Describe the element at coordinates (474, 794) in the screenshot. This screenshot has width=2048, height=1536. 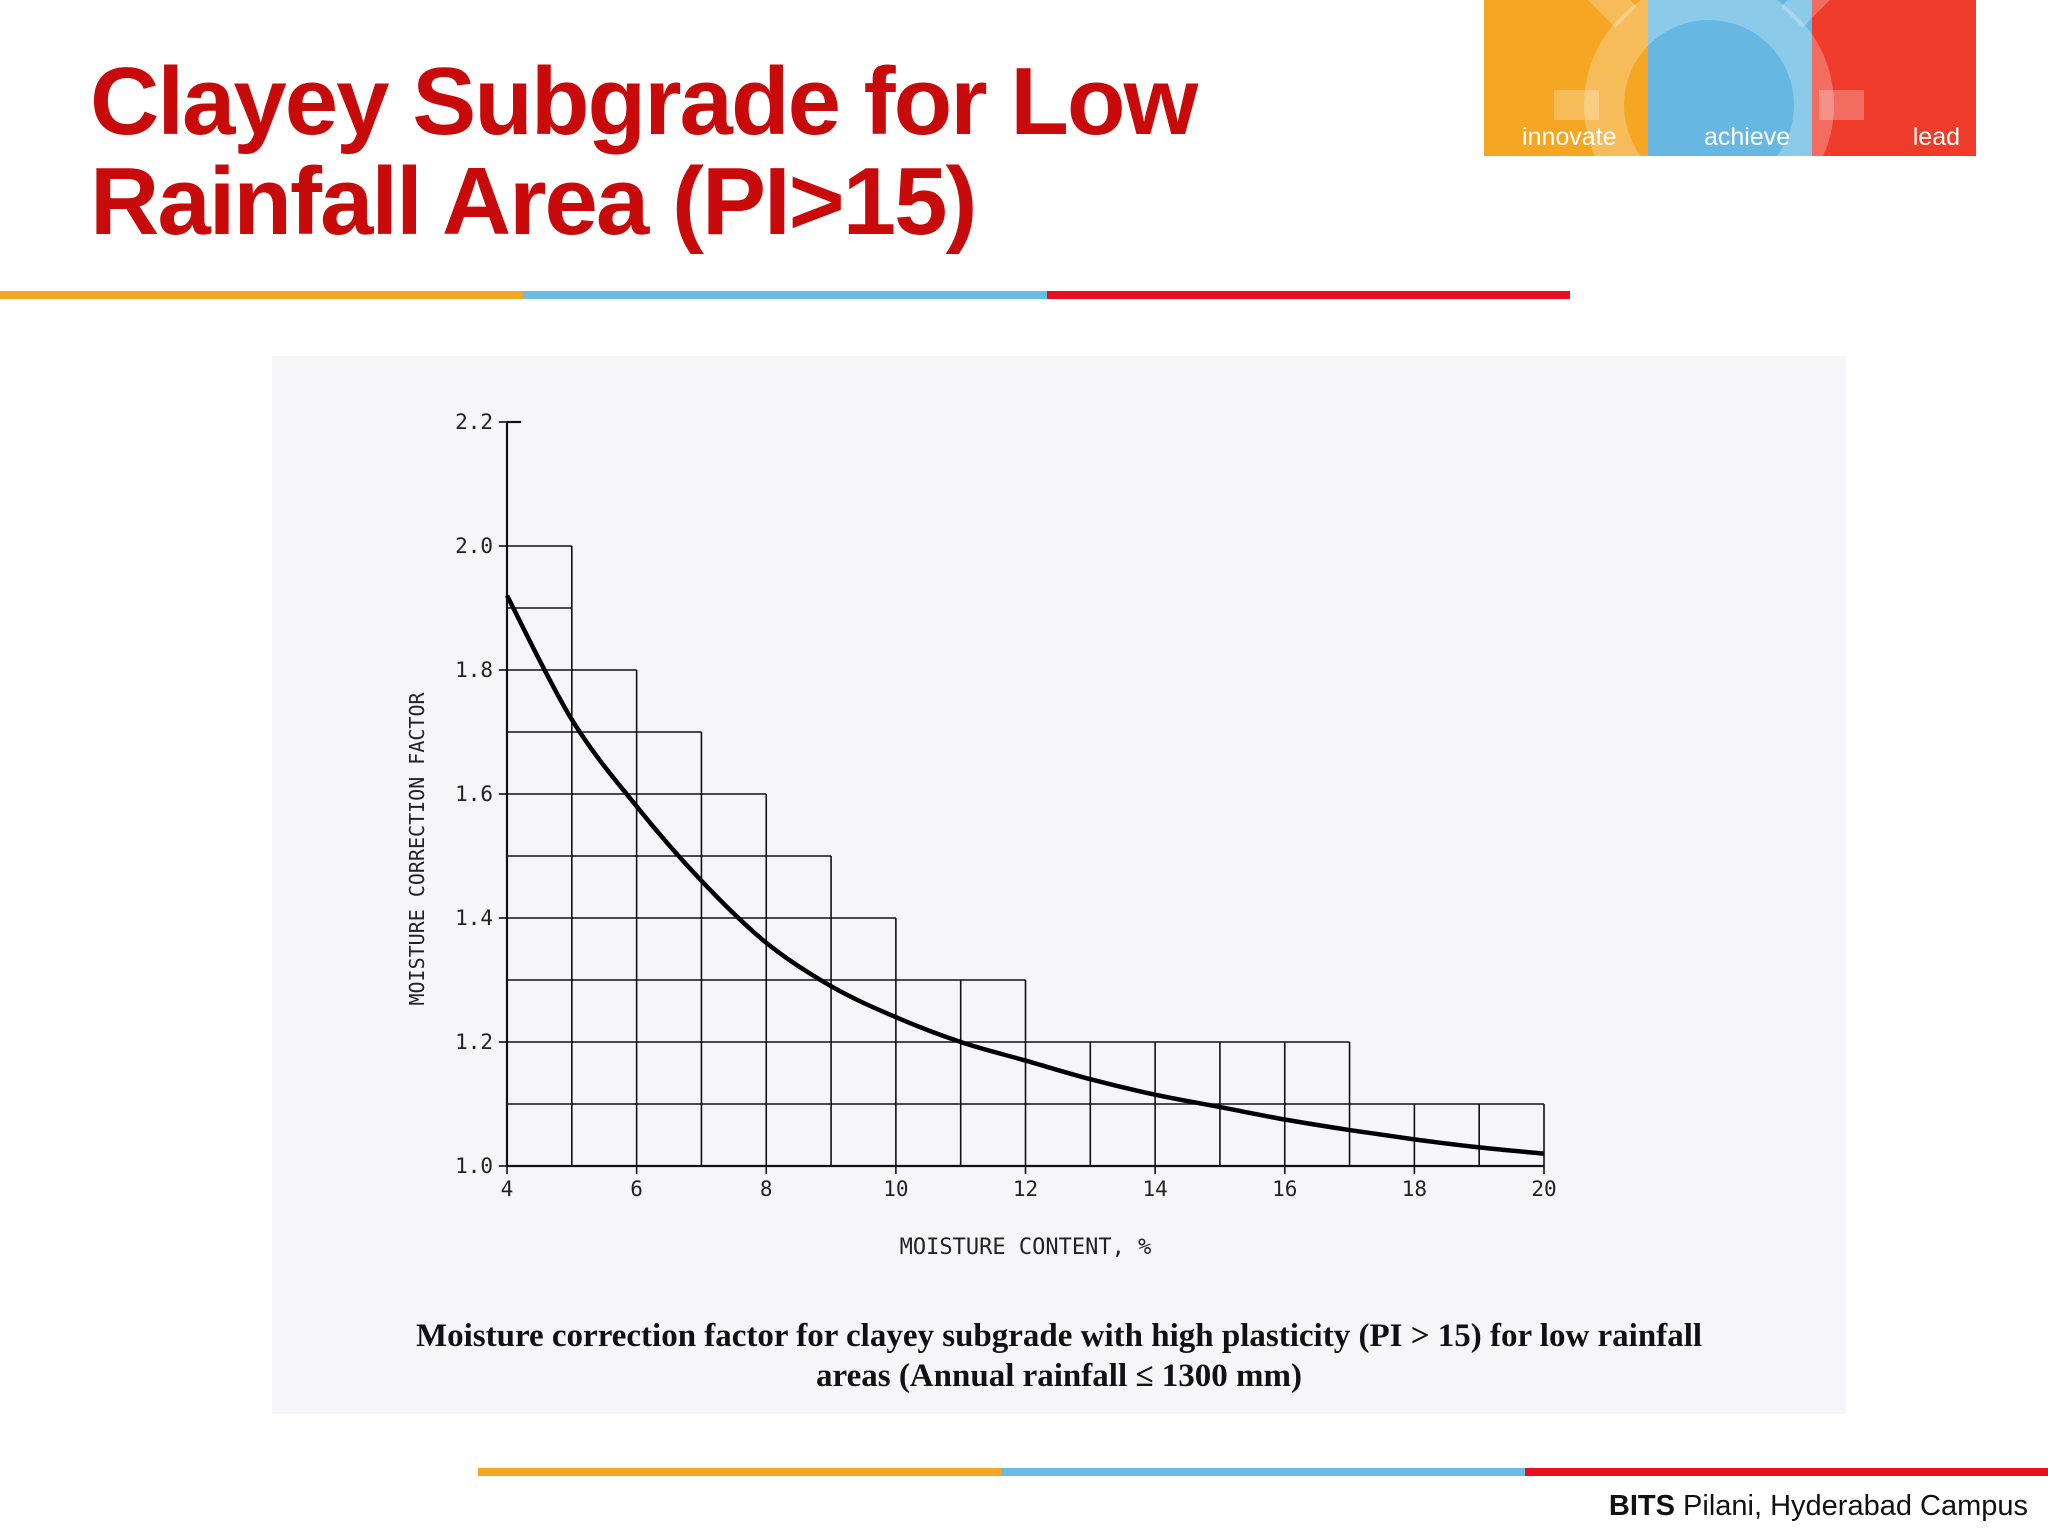
I see `y-tick-label: 1.6` at that location.